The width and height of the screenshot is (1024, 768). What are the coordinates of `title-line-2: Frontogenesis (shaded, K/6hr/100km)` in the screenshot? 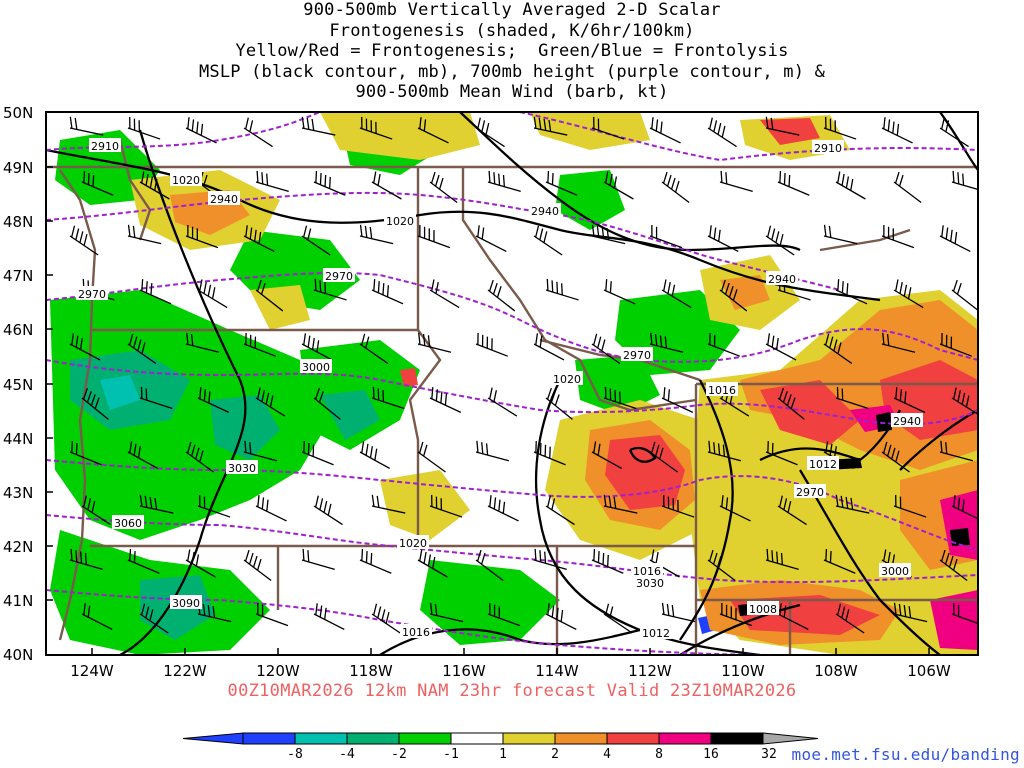 It's located at (512, 30).